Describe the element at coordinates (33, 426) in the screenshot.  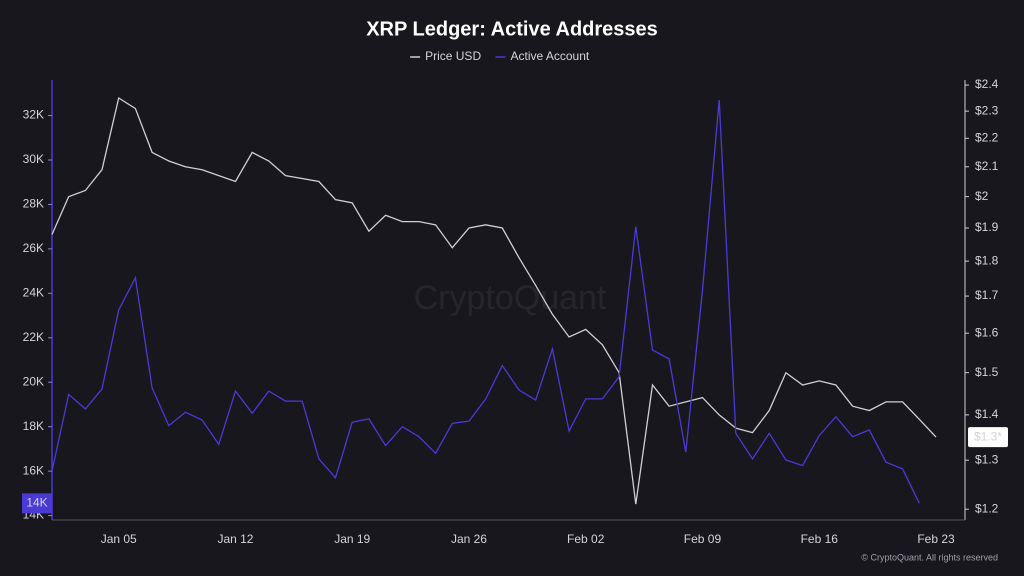
I see `y-tick-label: 18K` at that location.